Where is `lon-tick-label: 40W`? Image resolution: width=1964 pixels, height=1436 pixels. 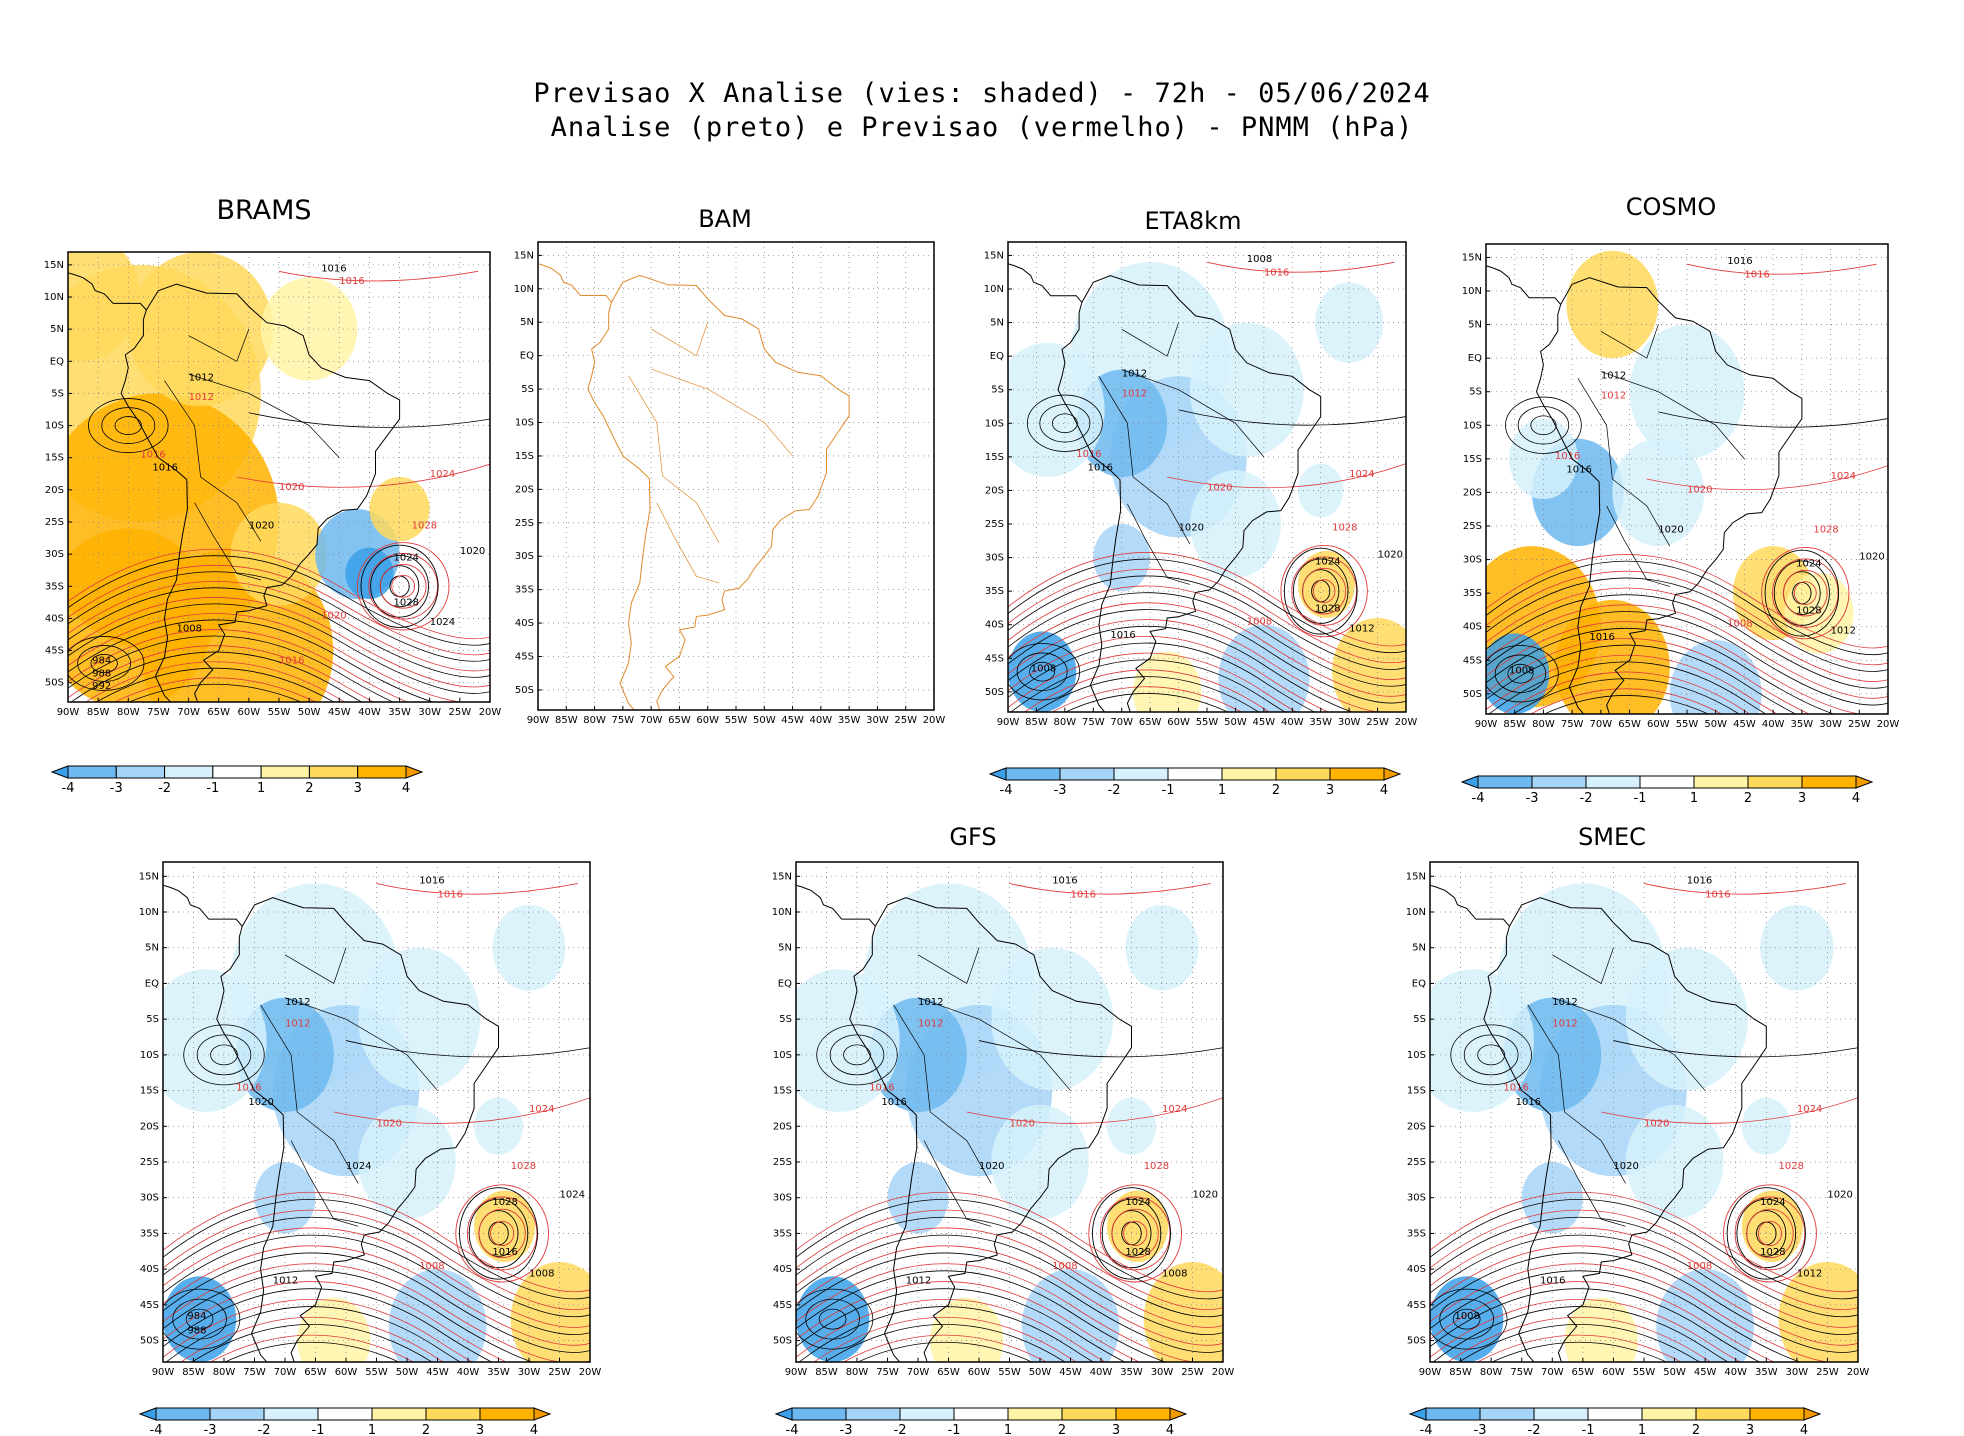
lon-tick-label: 40W is located at coordinates (1735, 1372).